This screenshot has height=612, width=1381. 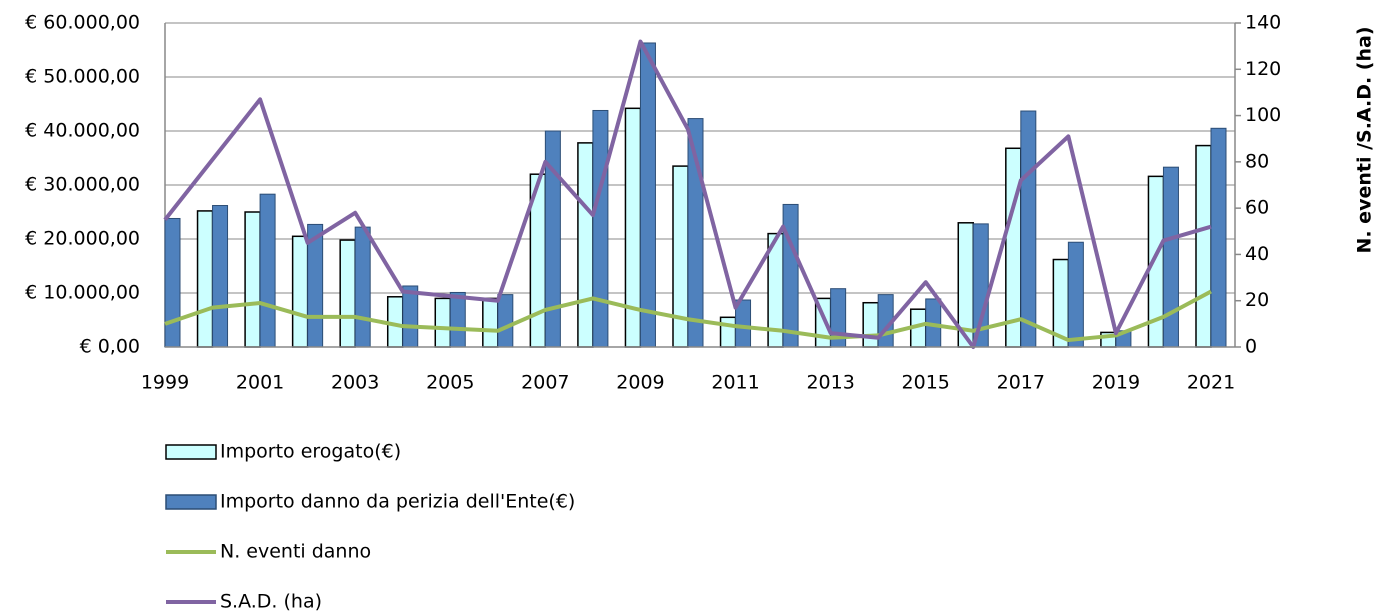 I want to click on legend-label: N. eventi danno, so click(x=295, y=552).